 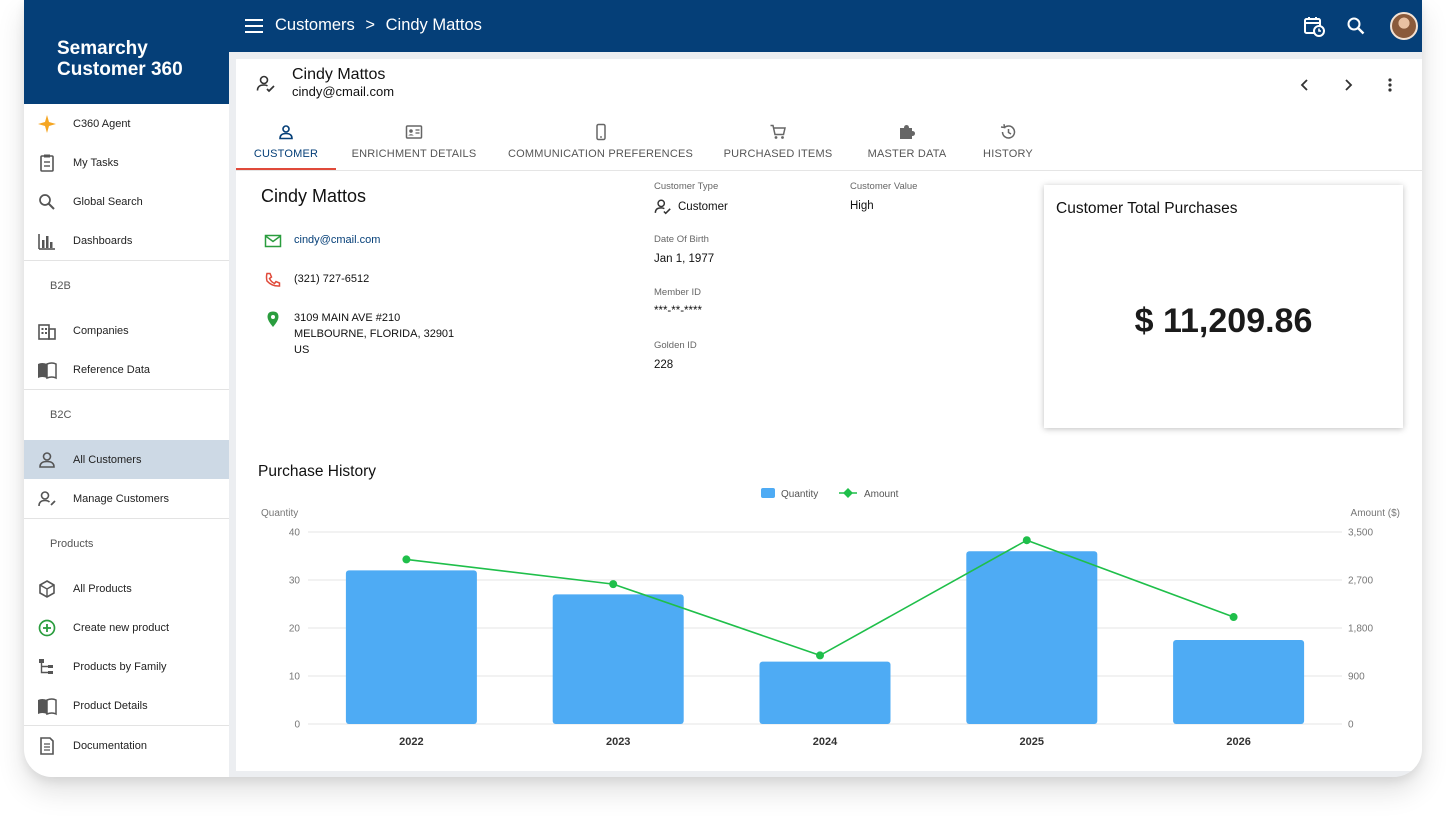 What do you see at coordinates (286, 132) in the screenshot?
I see `person-icon` at bounding box center [286, 132].